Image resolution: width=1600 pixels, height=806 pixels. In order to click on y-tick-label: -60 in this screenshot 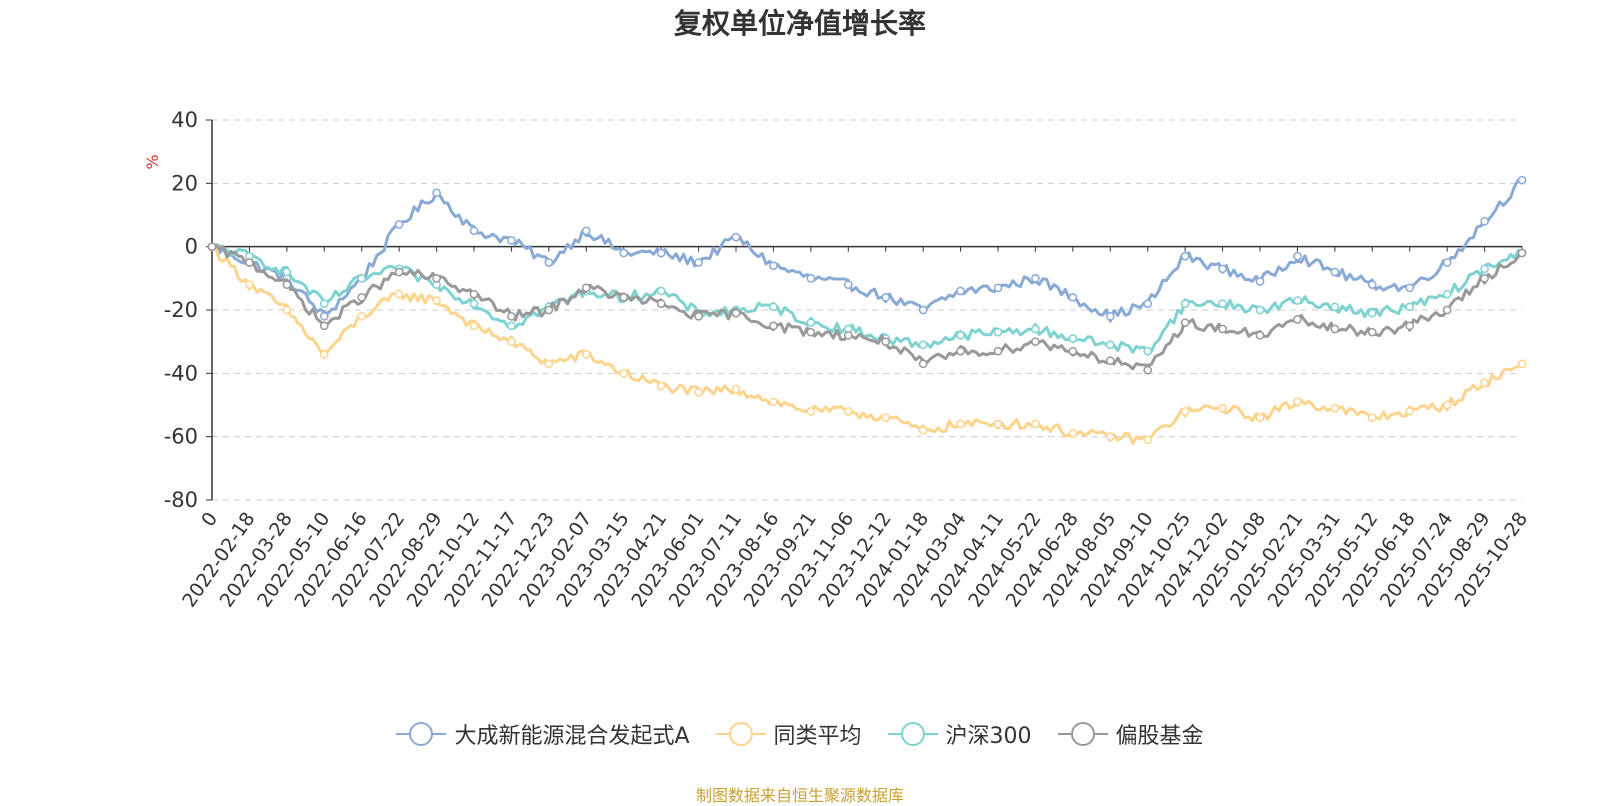, I will do `click(181, 437)`.